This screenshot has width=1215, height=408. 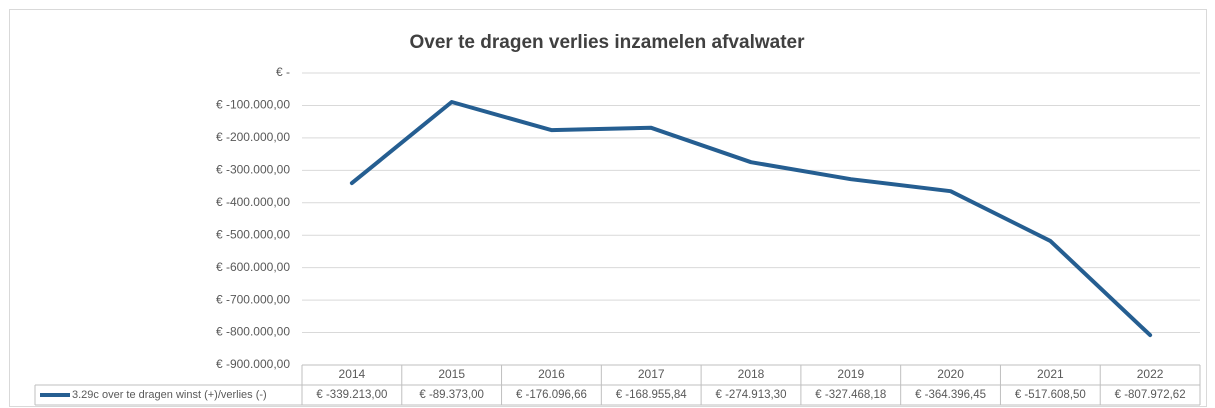 What do you see at coordinates (451, 395) in the screenshot?
I see `table-value: € -89.373,00` at bounding box center [451, 395].